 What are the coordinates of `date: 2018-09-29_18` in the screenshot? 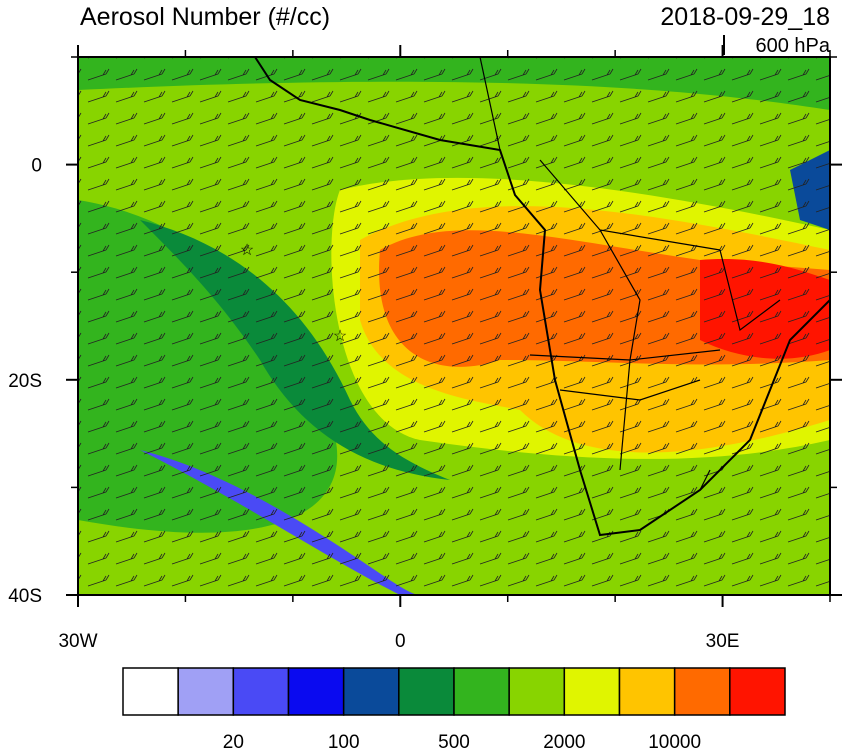 It's located at (745, 17).